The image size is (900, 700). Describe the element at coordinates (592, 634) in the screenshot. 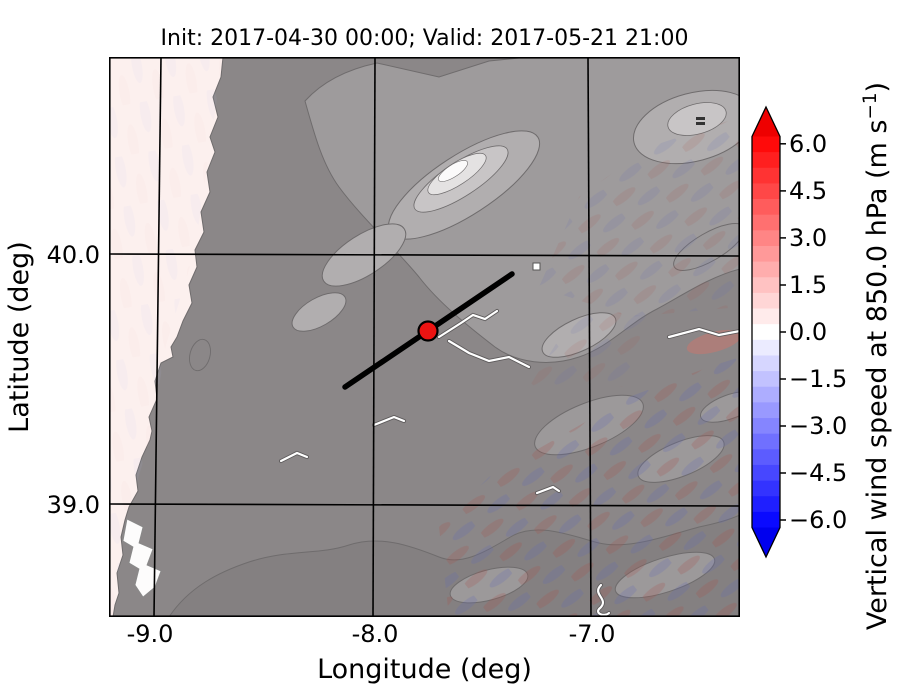

I see `x-tick-label: -7.0` at that location.